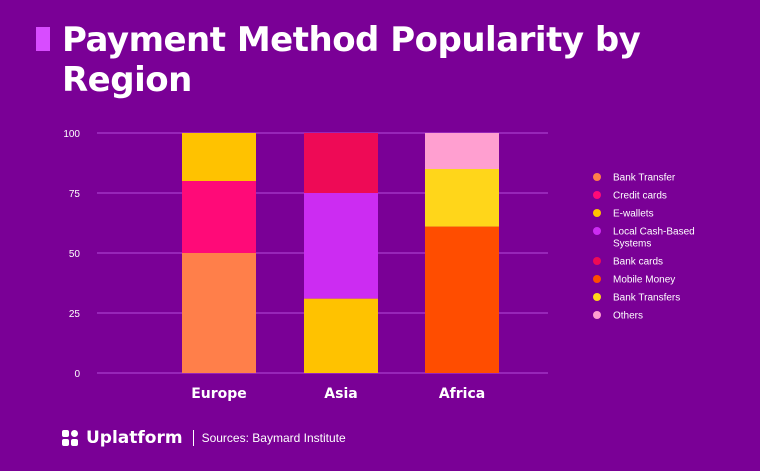 The height and width of the screenshot is (471, 760). I want to click on legend-swatch-bank-transfer, so click(597, 177).